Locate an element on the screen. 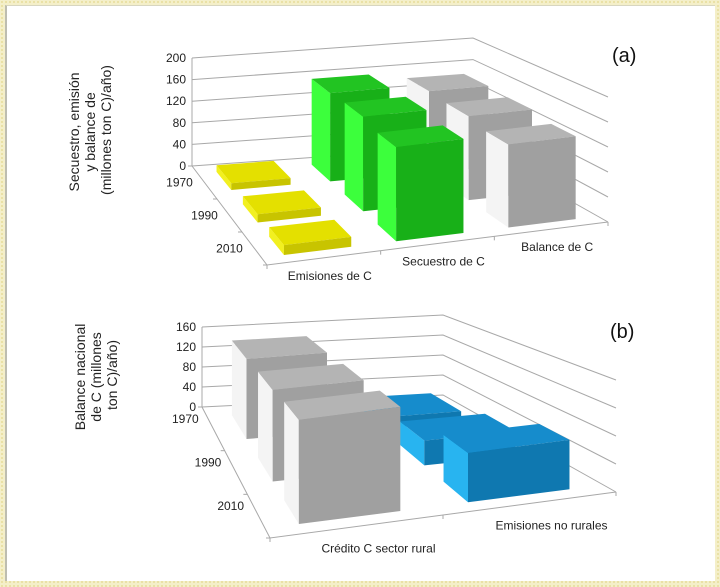 Image resolution: width=720 pixels, height=587 pixels. y-axis-label-line: Secuestro, emisión is located at coordinates (74, 131).